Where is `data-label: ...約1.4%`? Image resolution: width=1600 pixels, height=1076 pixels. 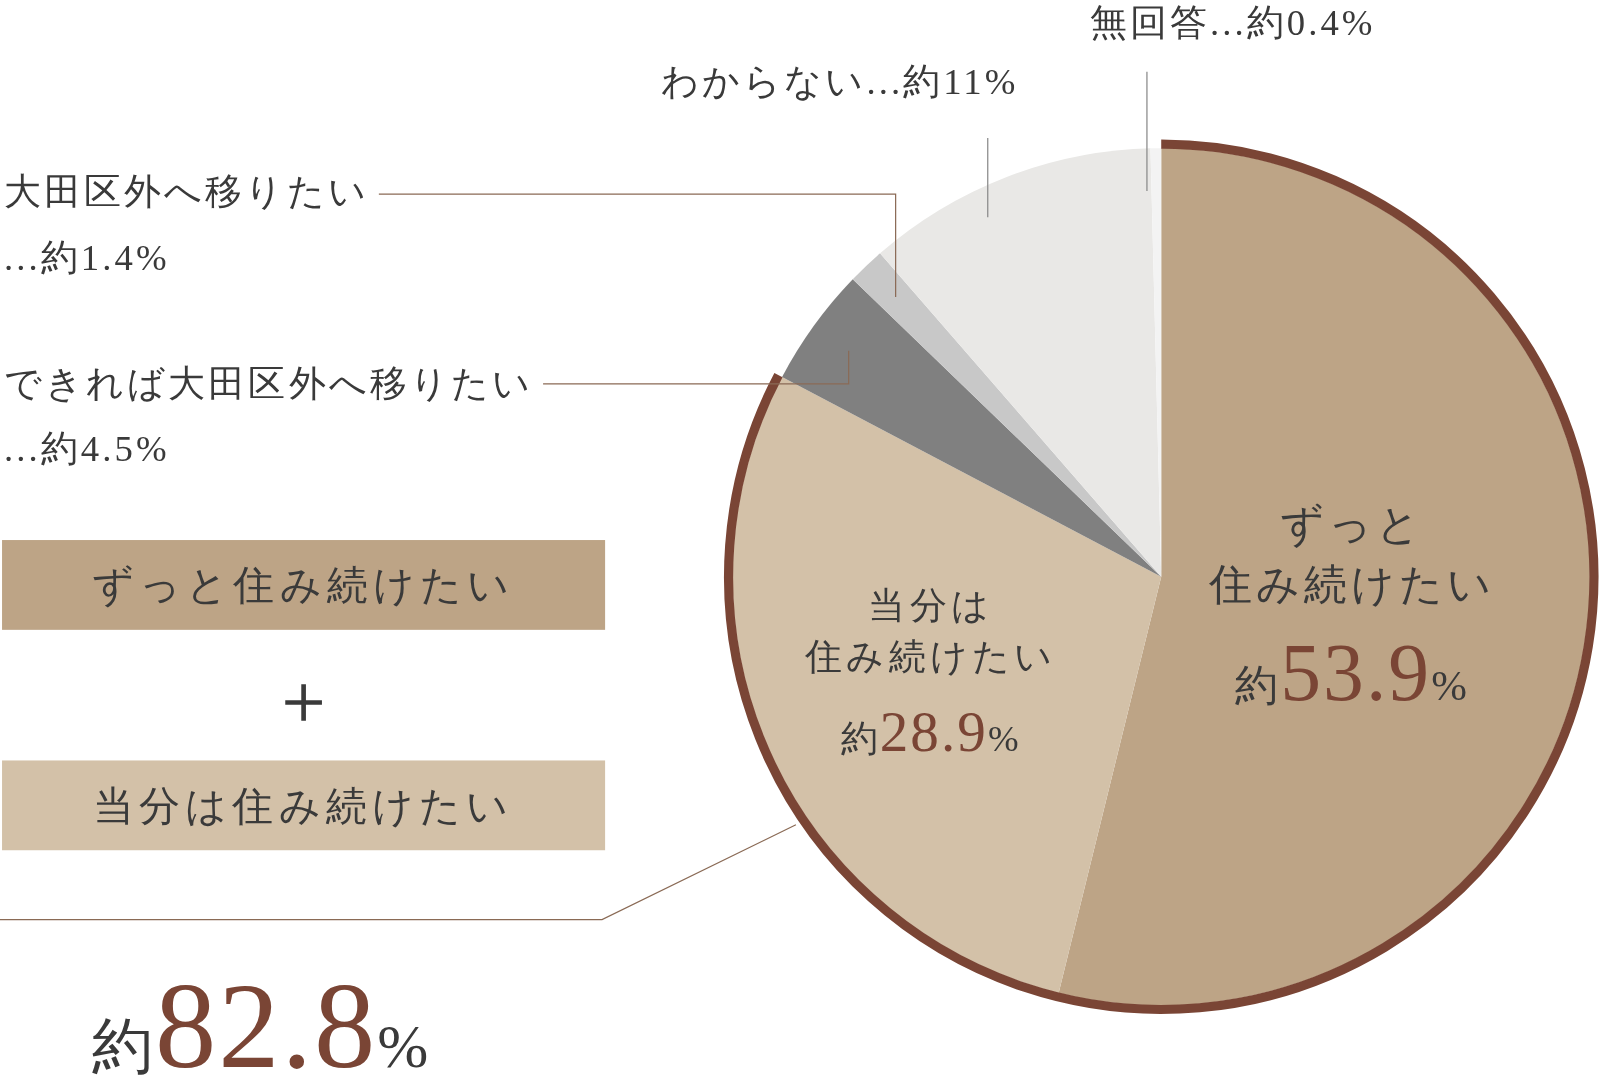
data-label: ...約1.4% is located at coordinates (87, 257).